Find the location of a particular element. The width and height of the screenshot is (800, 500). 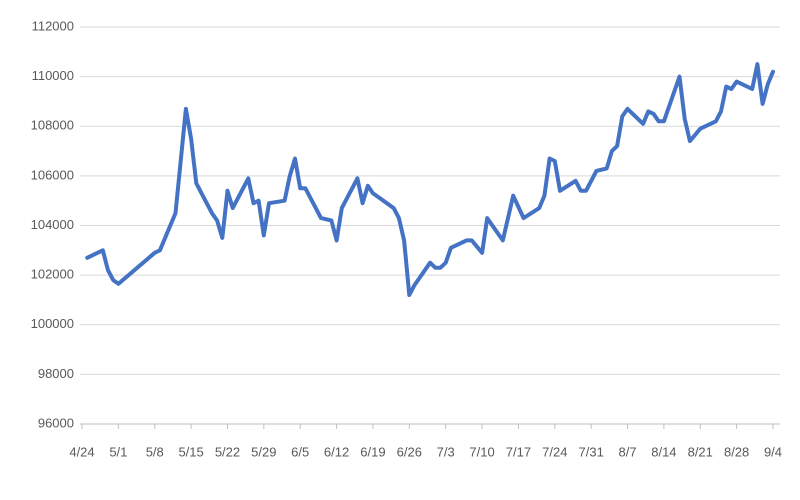

x-tick-label: 7/24 is located at coordinates (554, 451).